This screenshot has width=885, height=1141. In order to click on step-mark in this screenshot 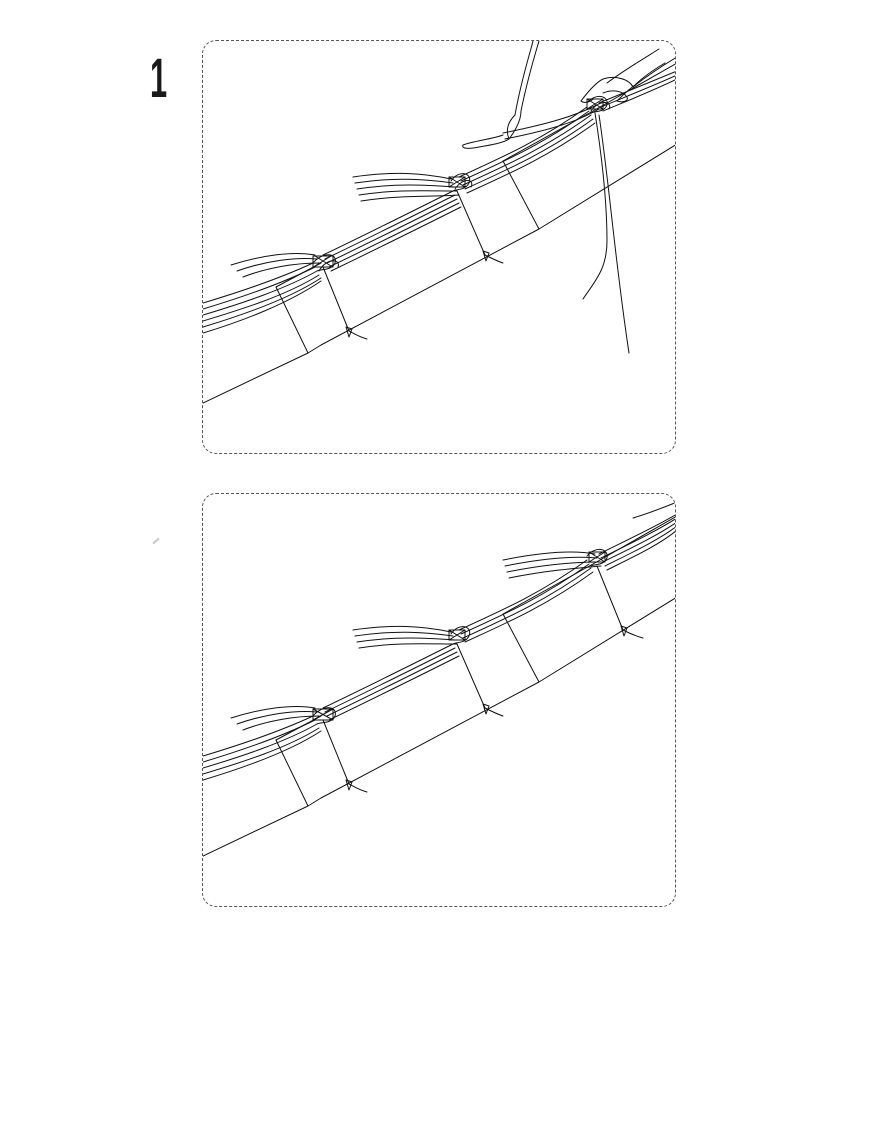, I will do `click(156, 541)`.